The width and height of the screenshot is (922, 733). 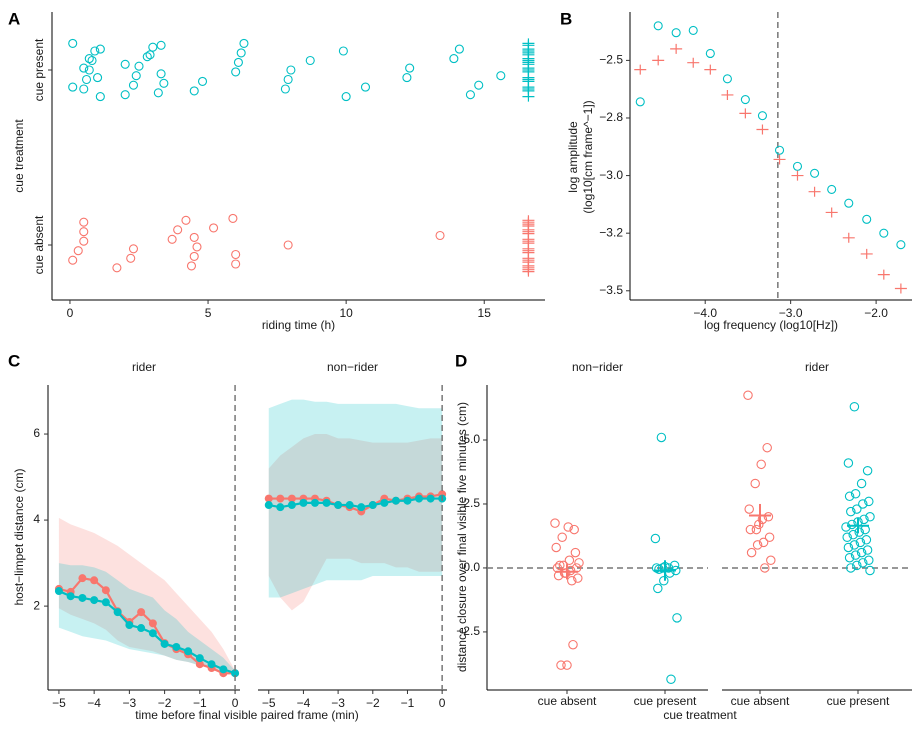 I want to click on y-tick-label: 0.0, so click(x=471, y=567).